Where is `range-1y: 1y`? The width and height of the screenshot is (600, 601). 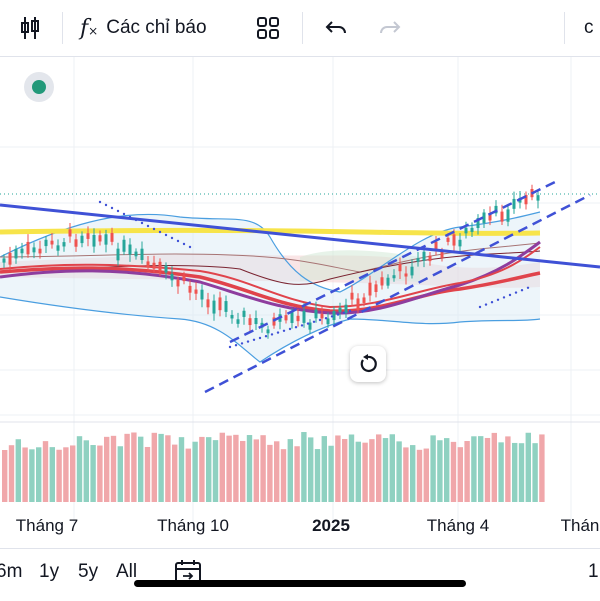
range-1y: 1y is located at coordinates (49, 571).